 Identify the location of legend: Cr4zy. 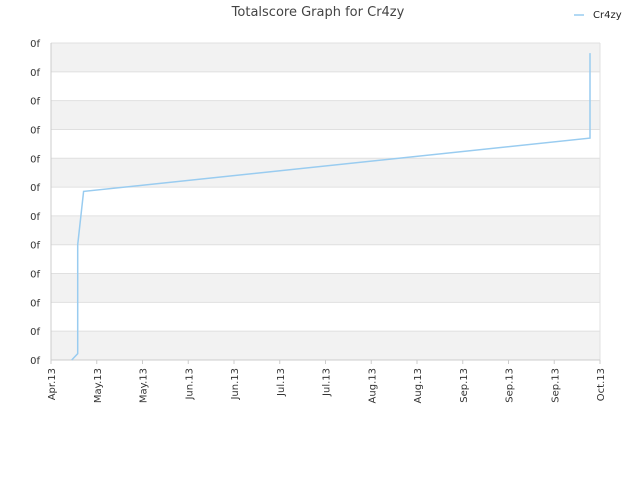
(598, 15).